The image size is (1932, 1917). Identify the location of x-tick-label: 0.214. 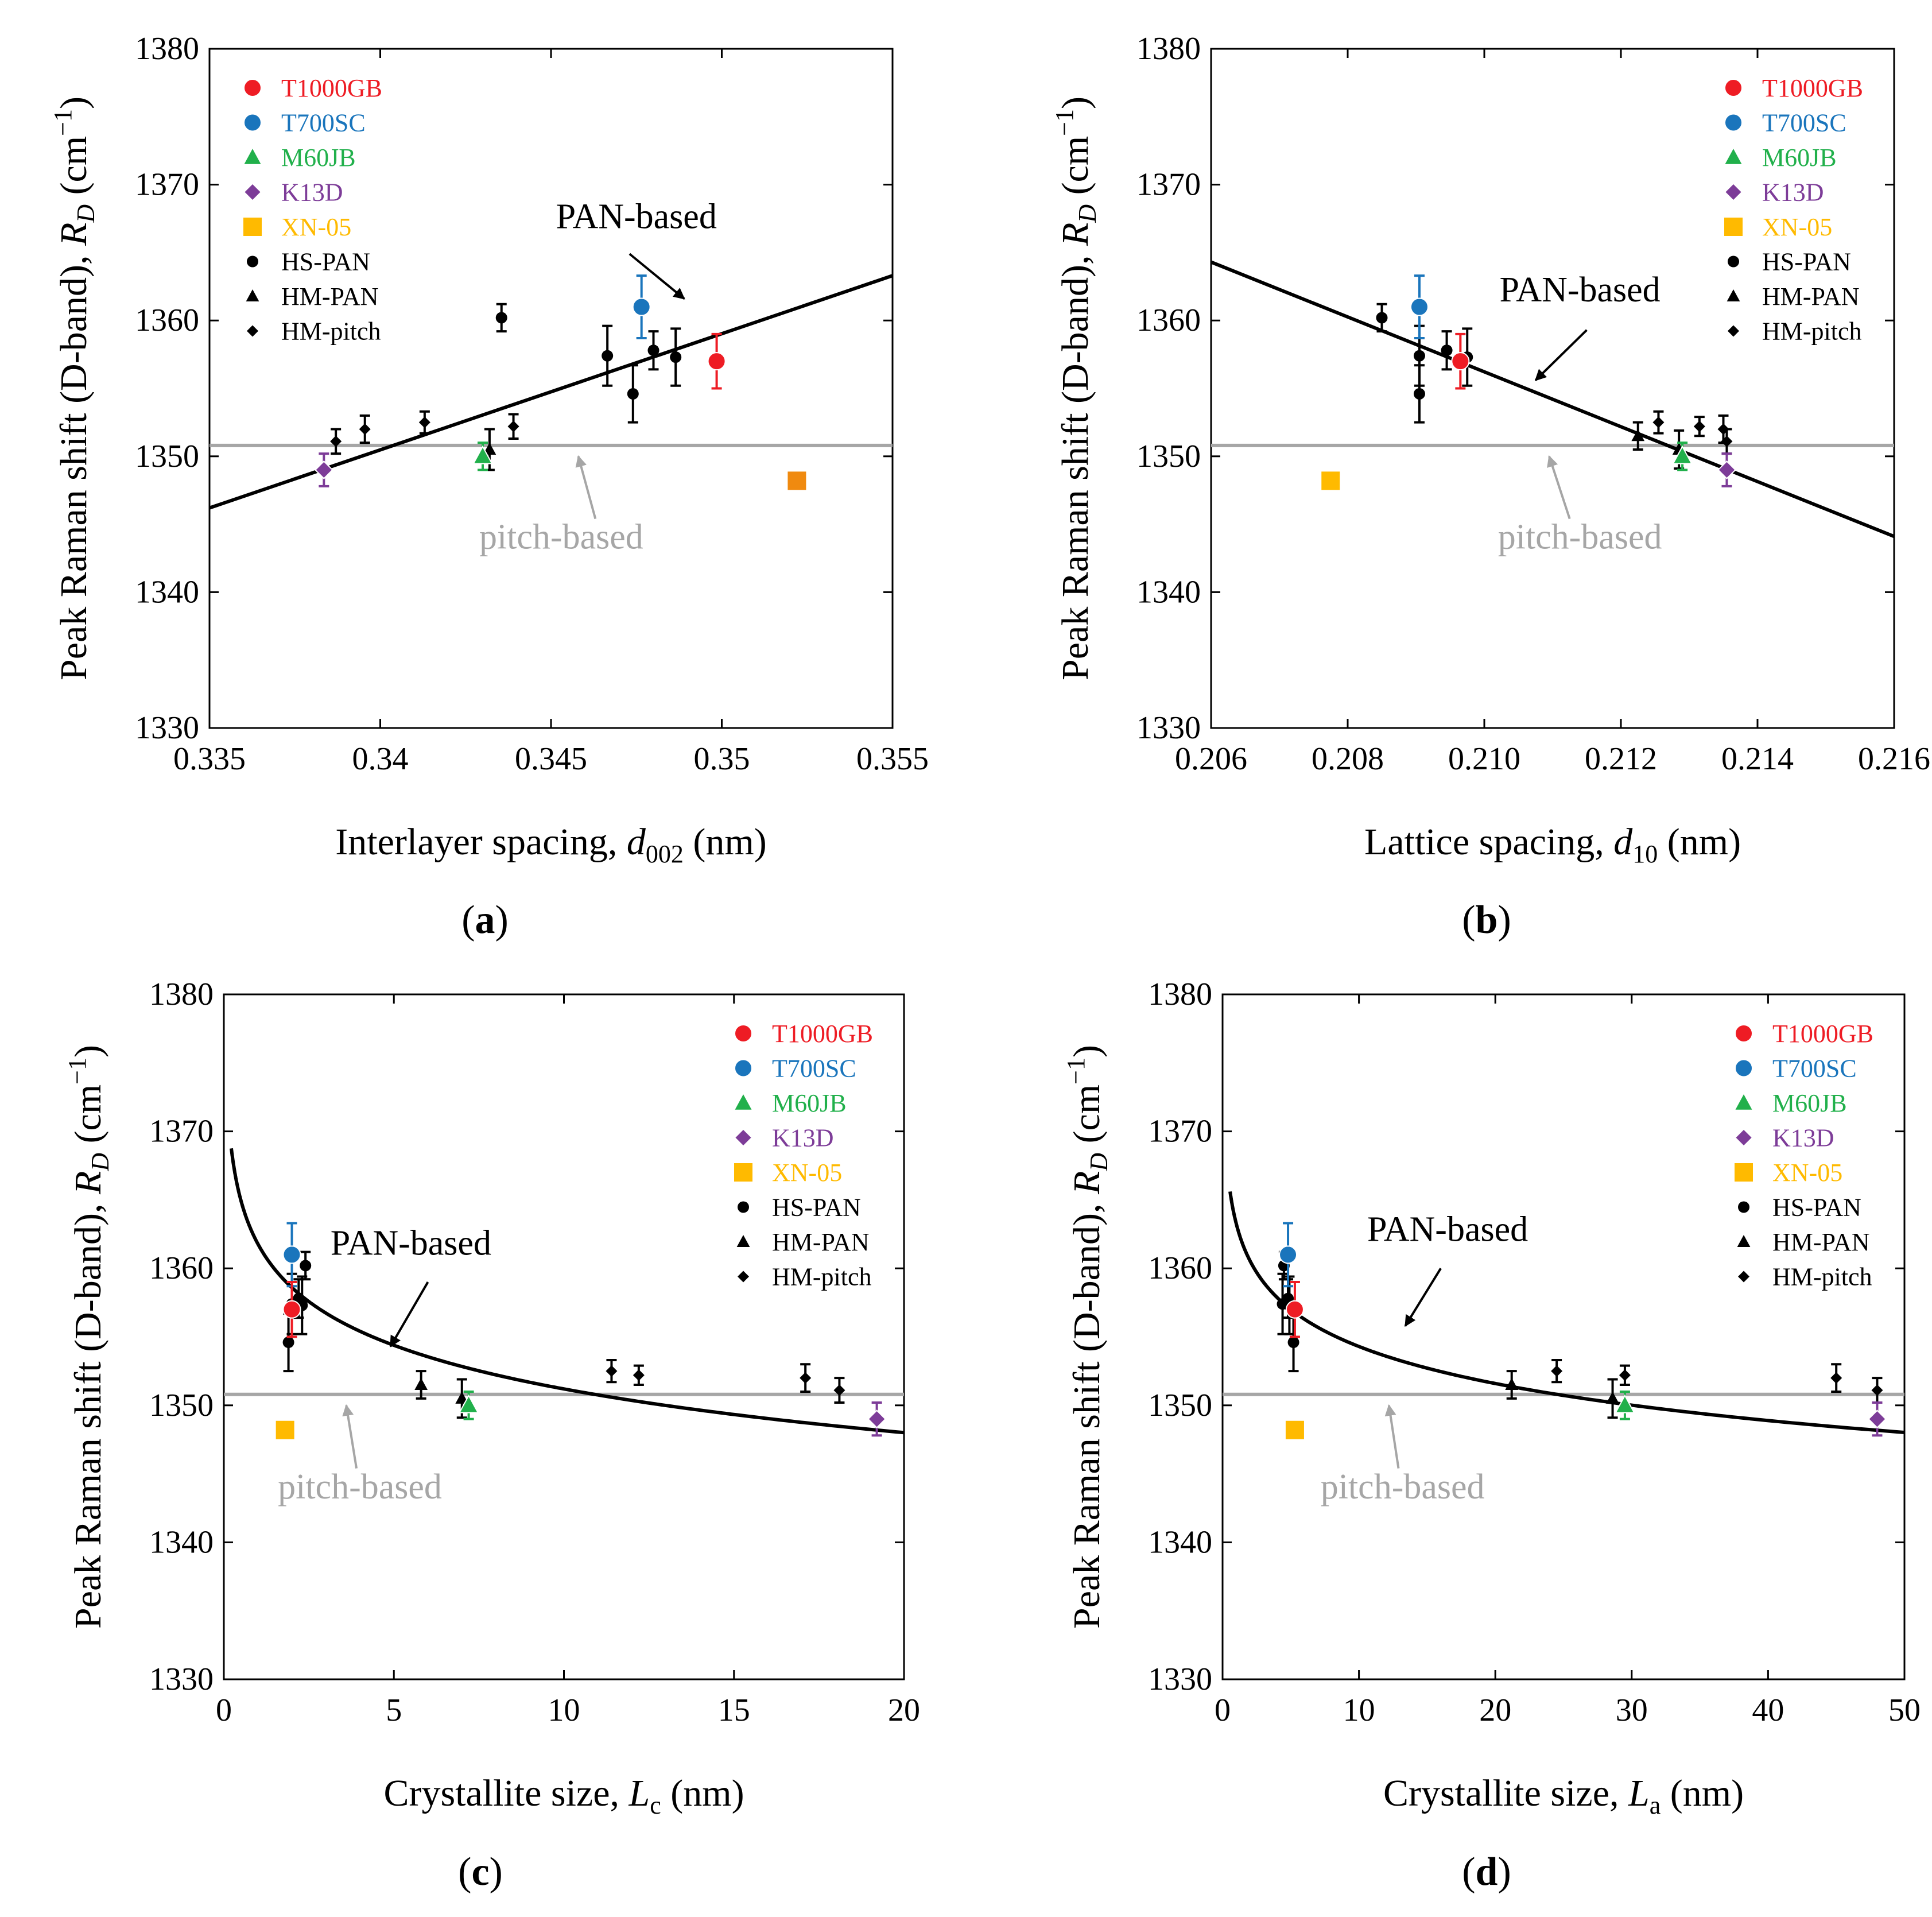
(1757, 759).